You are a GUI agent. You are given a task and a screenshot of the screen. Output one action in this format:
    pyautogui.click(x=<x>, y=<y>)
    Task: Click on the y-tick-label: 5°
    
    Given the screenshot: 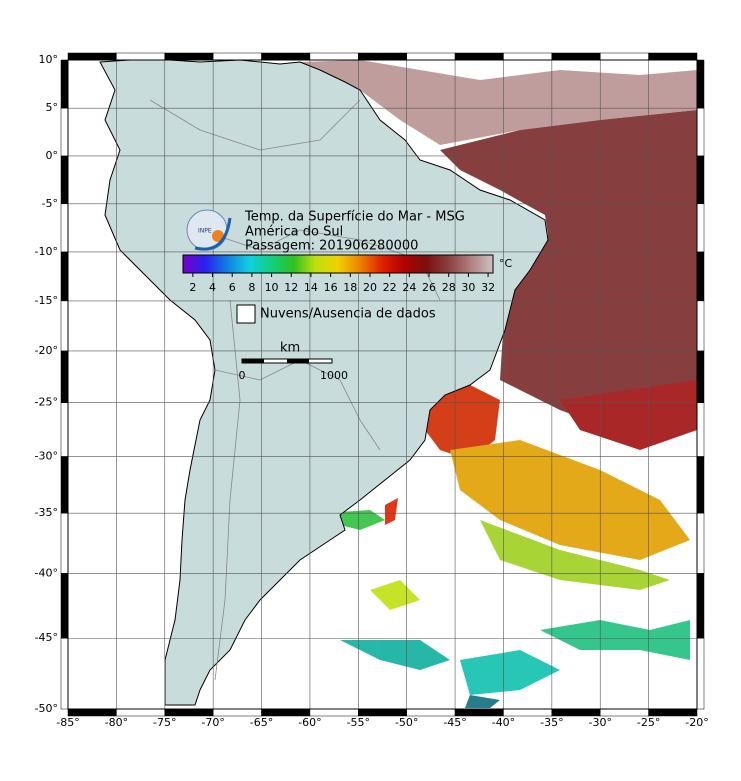 What is the action you would take?
    pyautogui.click(x=52, y=107)
    